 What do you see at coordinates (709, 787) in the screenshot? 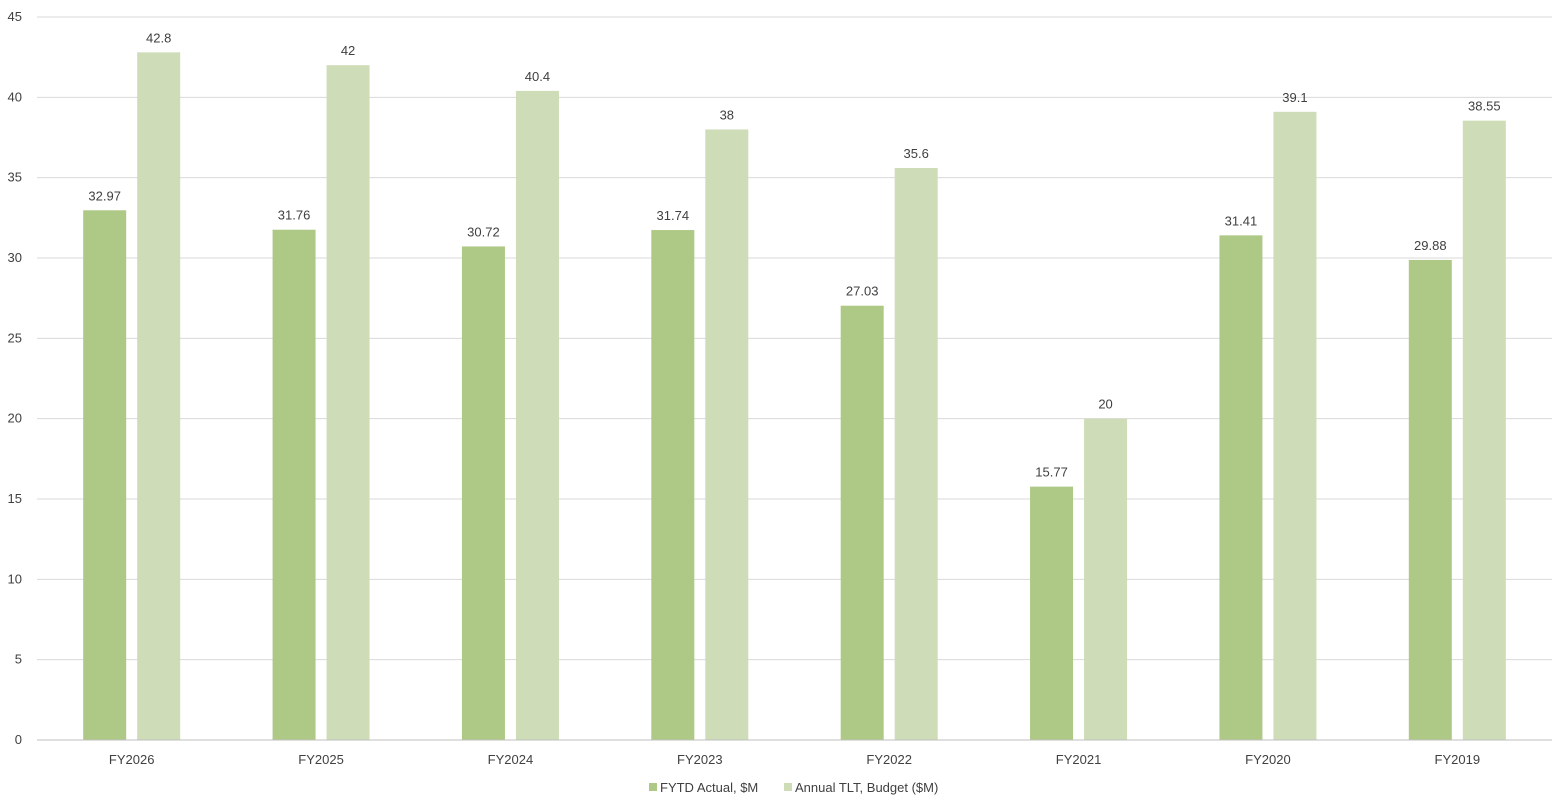
I see `legend-label: FYTD Actual, $M` at bounding box center [709, 787].